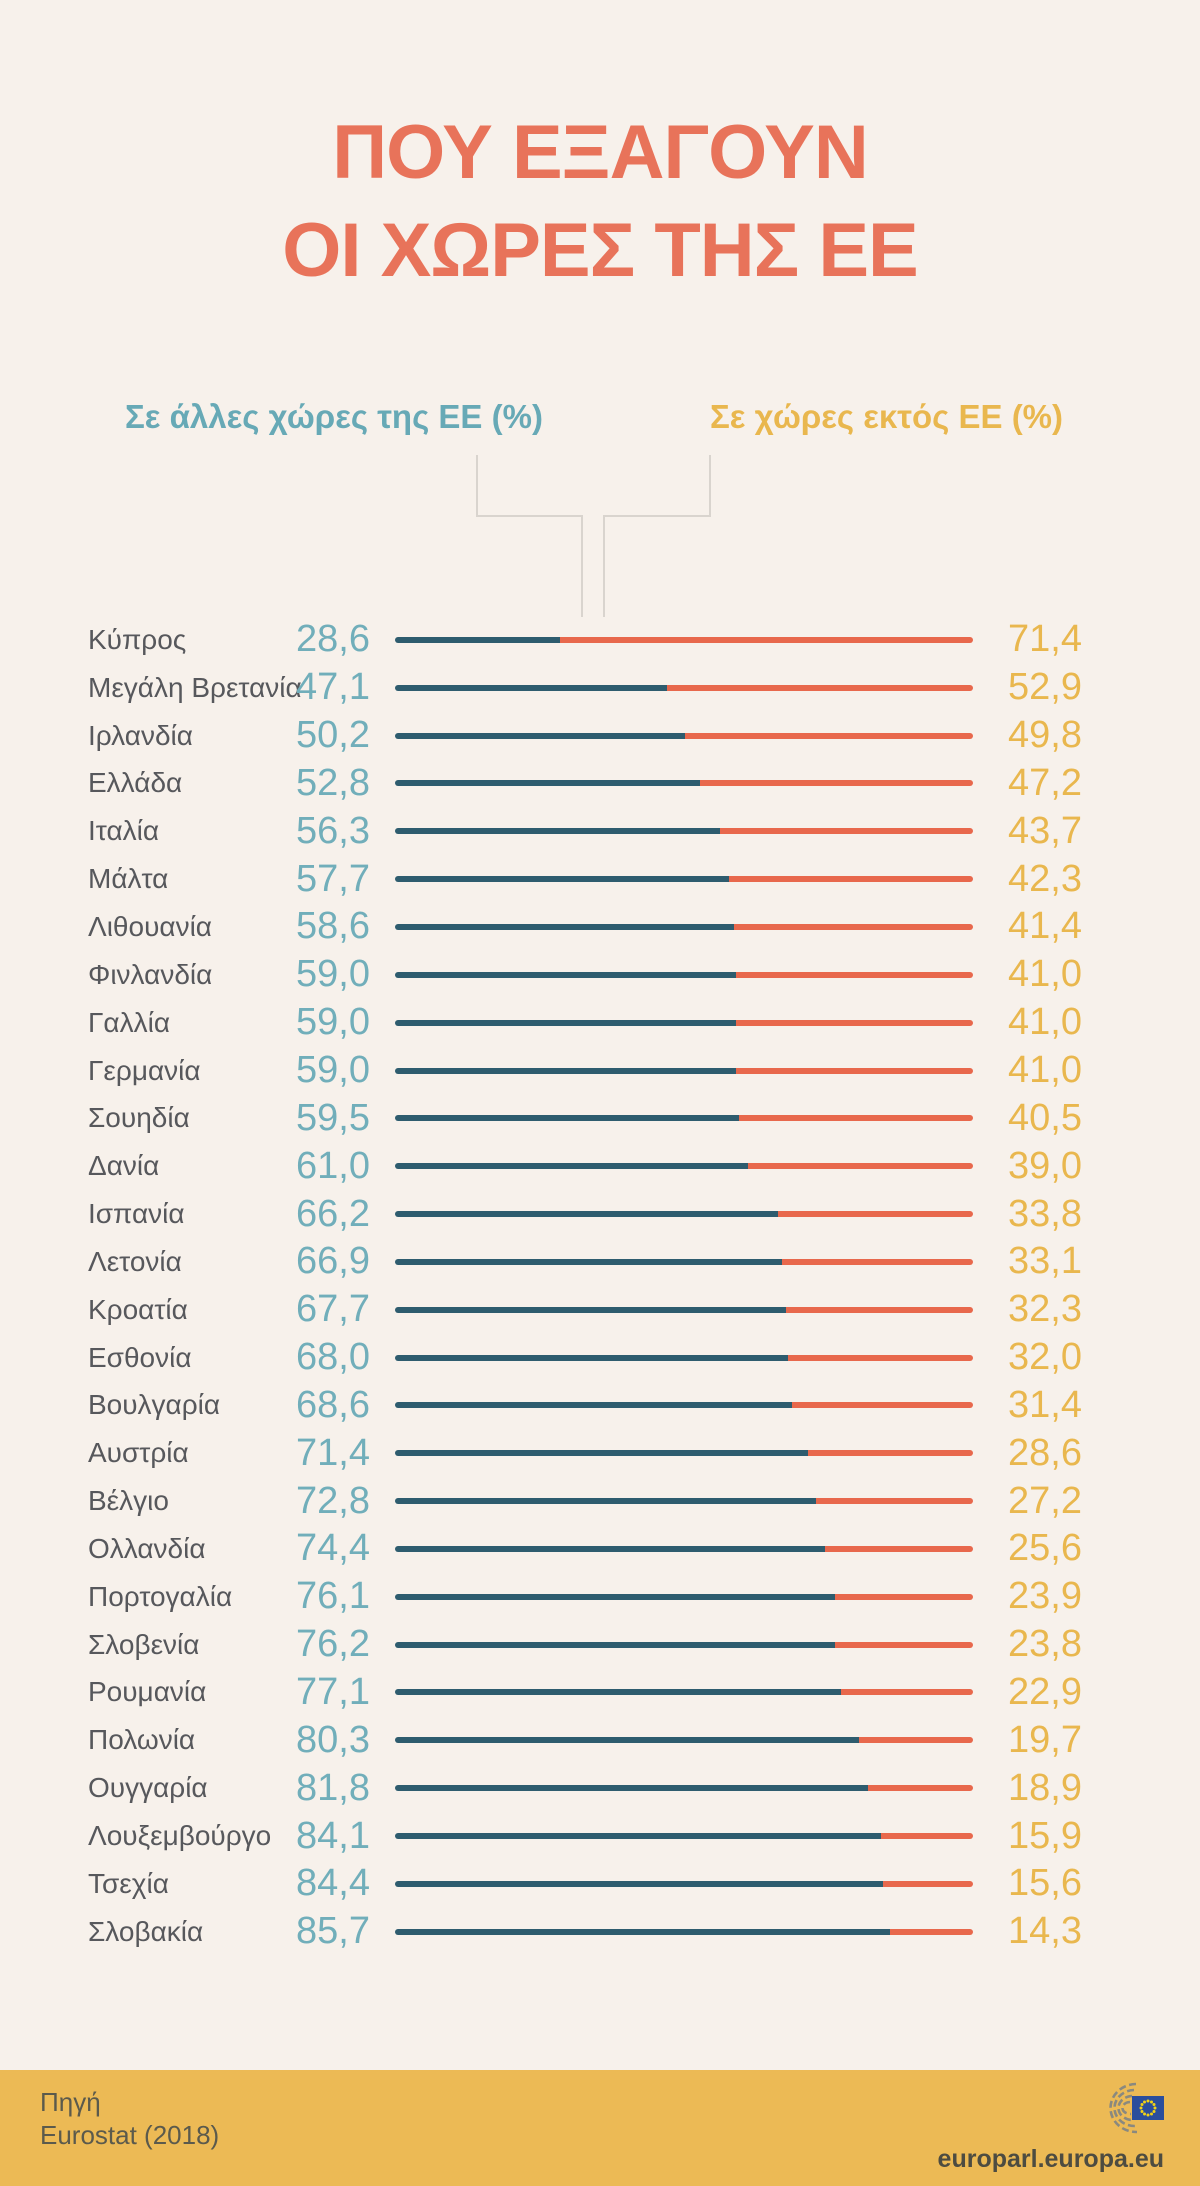  Describe the element at coordinates (600, 688) in the screenshot. I see `table-row: Μεγάλη Βρετανία 47,1 52,9` at that location.